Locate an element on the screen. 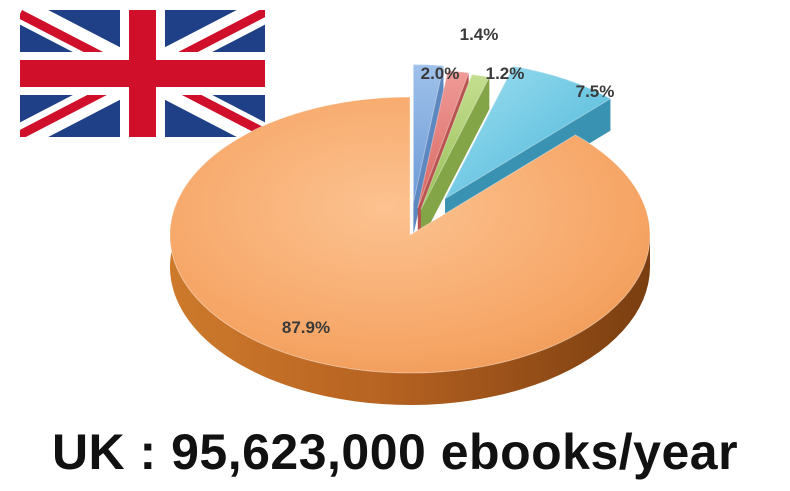  pie-label-5: 87.9% is located at coordinates (306, 327).